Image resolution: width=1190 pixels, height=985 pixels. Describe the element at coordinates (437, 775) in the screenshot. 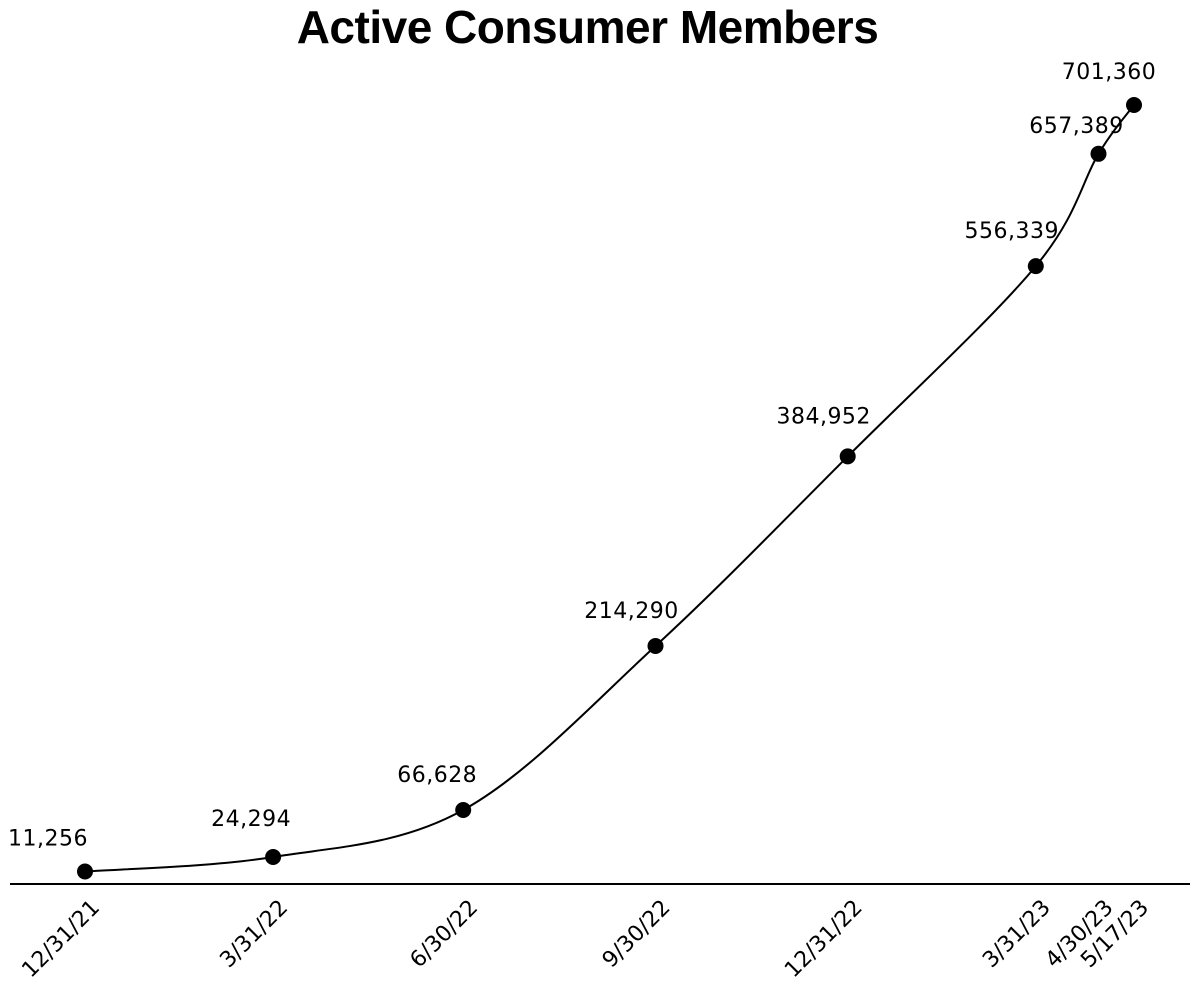

I see `data-label: 66,628` at that location.